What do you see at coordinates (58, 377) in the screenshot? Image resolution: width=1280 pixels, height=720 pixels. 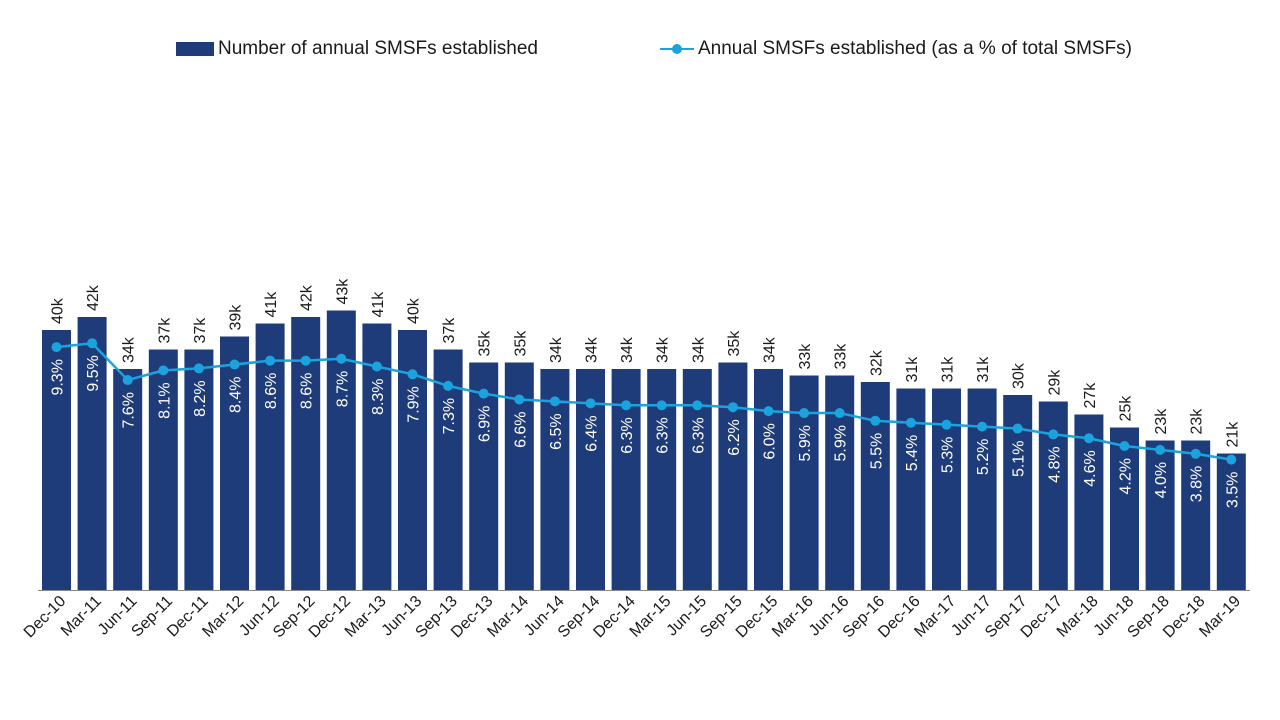 I see `line-value-label: 9.3%` at bounding box center [58, 377].